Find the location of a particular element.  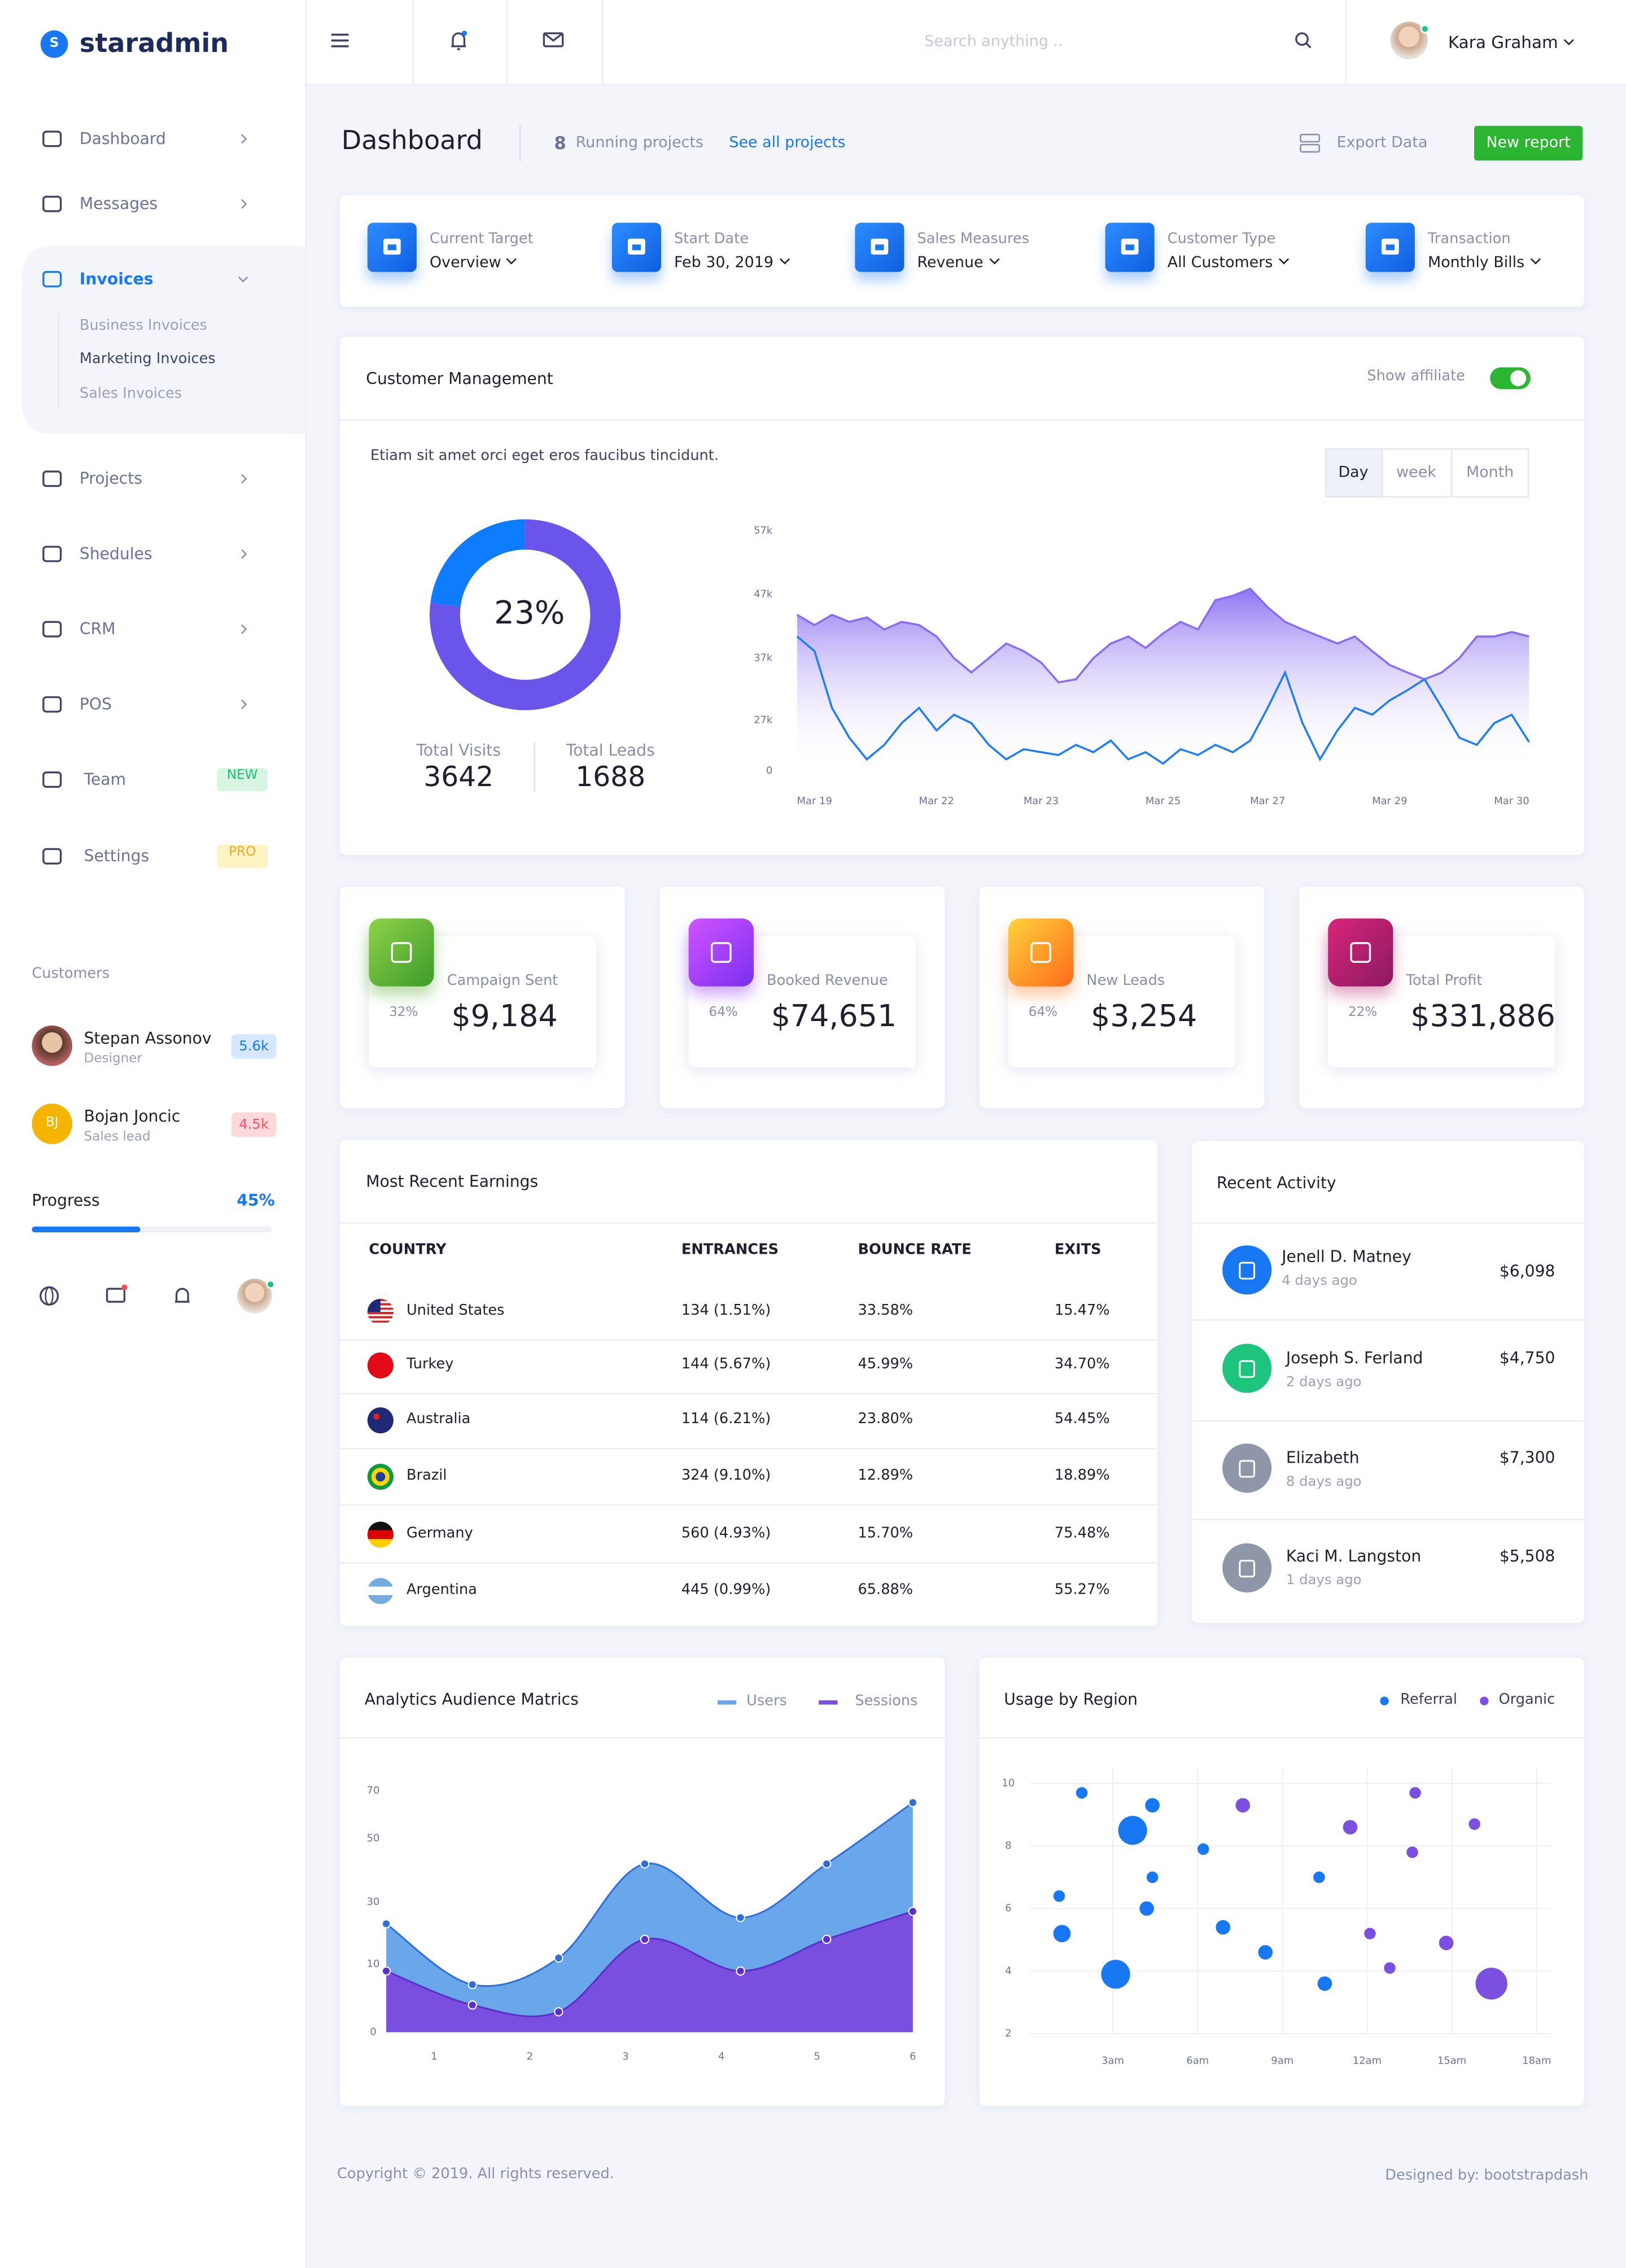

menu-item: POS is located at coordinates (95, 704).